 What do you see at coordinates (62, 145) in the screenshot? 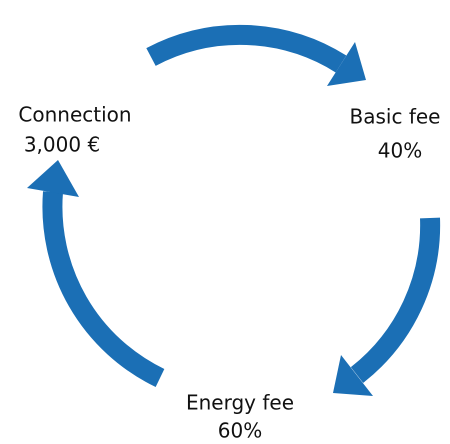
I see `node-value: 3,000 €` at bounding box center [62, 145].